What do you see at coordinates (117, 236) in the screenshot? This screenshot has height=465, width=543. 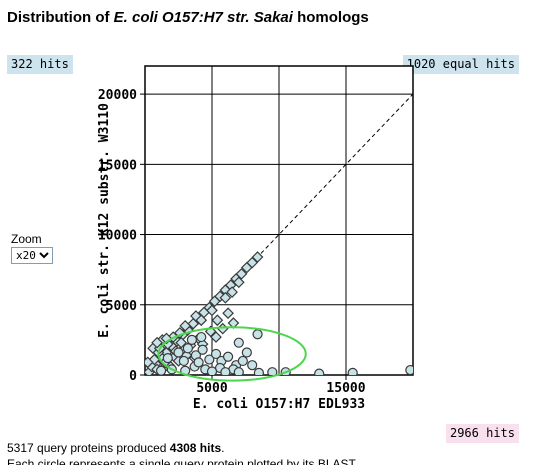 I see `y-tick-label: 10000` at bounding box center [117, 236].